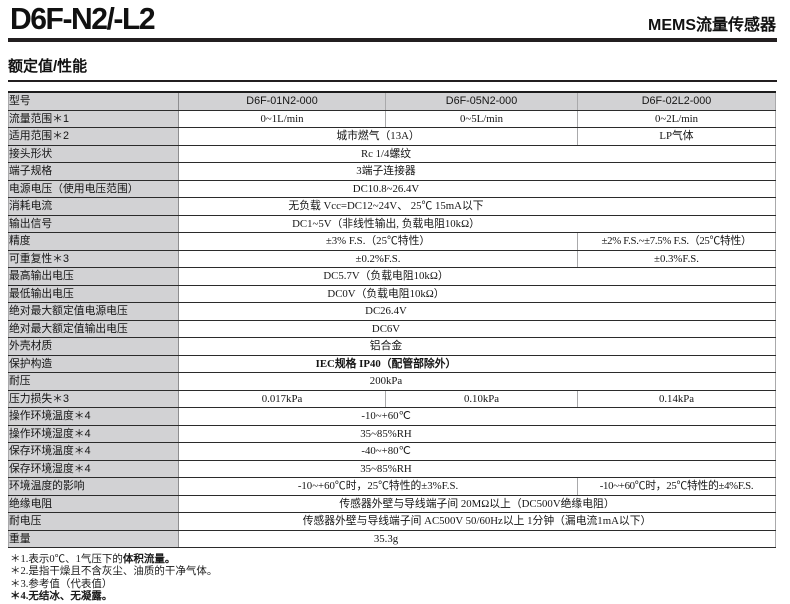  I want to click on spec-label-cell: 流量范围＊1, so click(93, 119).